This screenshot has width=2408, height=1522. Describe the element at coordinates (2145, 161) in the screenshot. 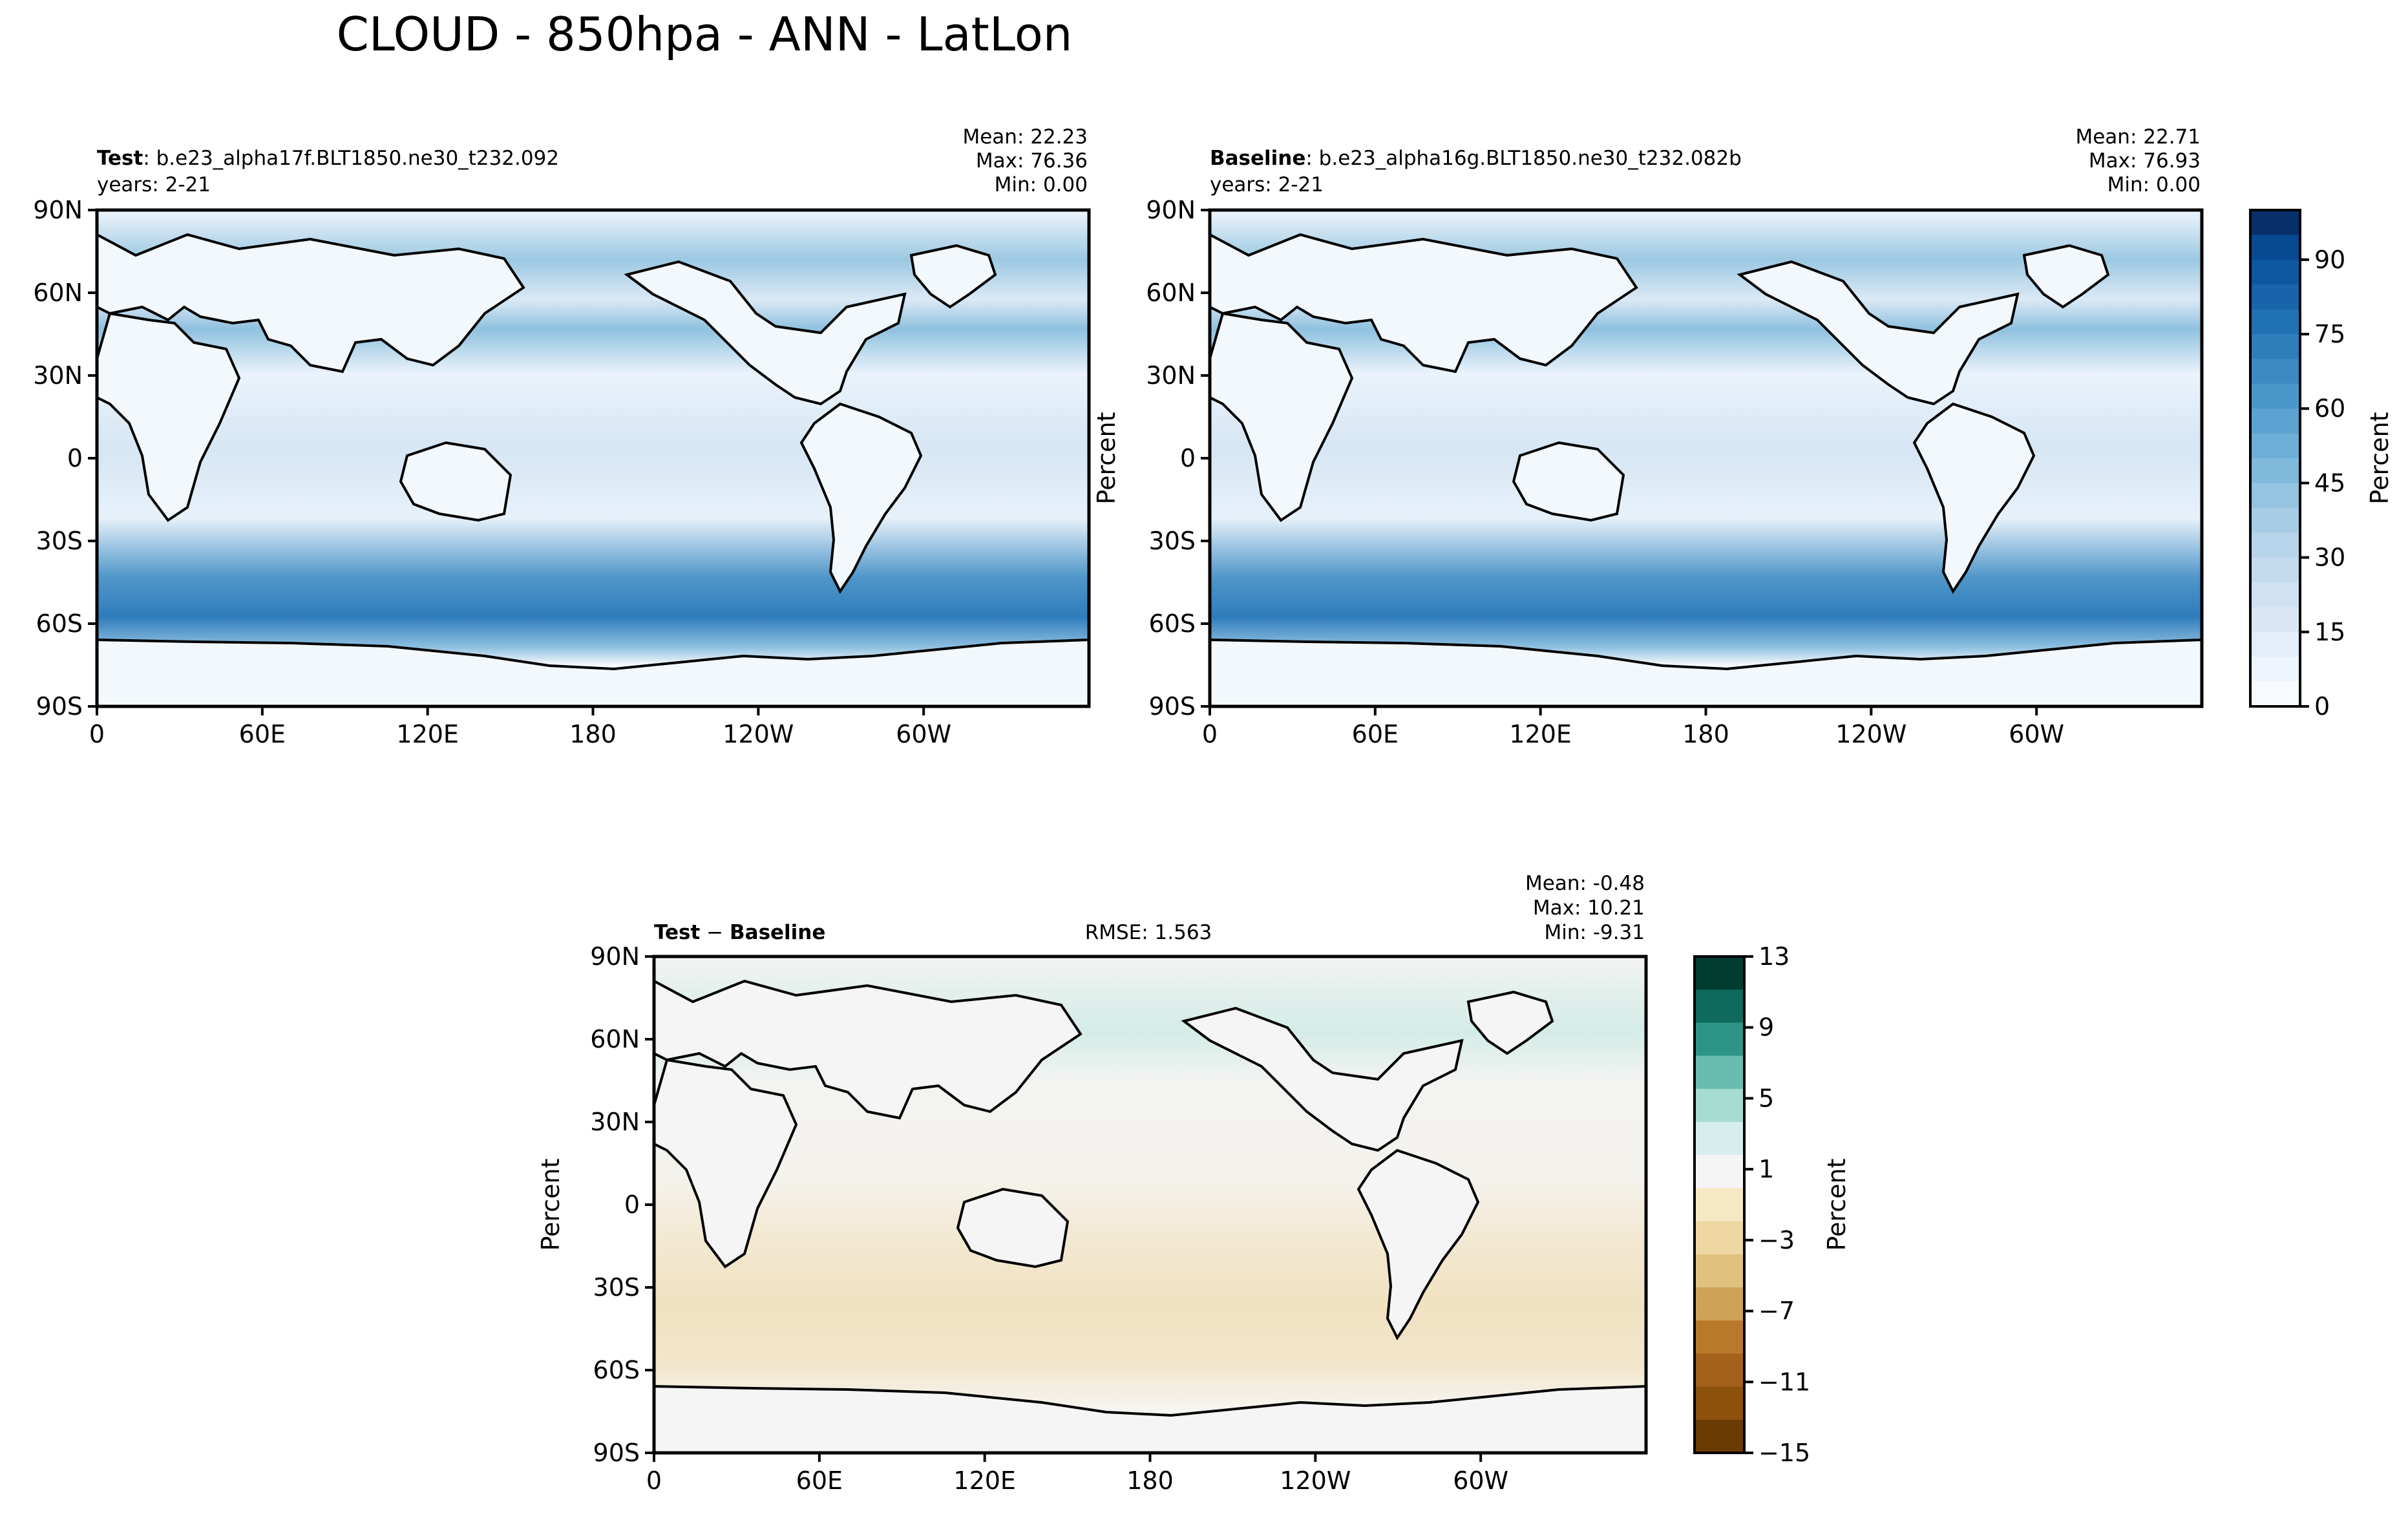

I see `panel-baseline-max: Max: 76.93` at that location.